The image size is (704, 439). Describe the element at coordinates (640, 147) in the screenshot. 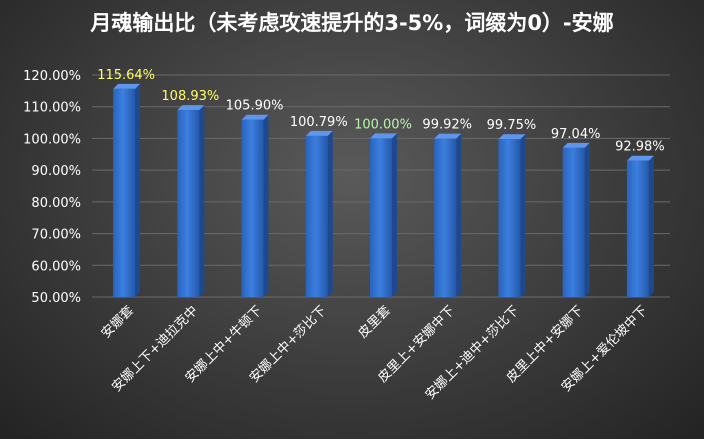

I see `data-label: 92.98%` at that location.